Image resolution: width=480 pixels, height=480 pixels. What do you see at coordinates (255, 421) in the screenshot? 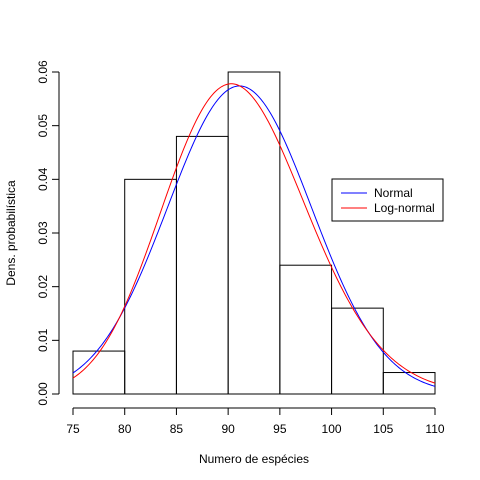
I see `x-axis: 75 80 85 90 95 100 105 110` at bounding box center [255, 421].